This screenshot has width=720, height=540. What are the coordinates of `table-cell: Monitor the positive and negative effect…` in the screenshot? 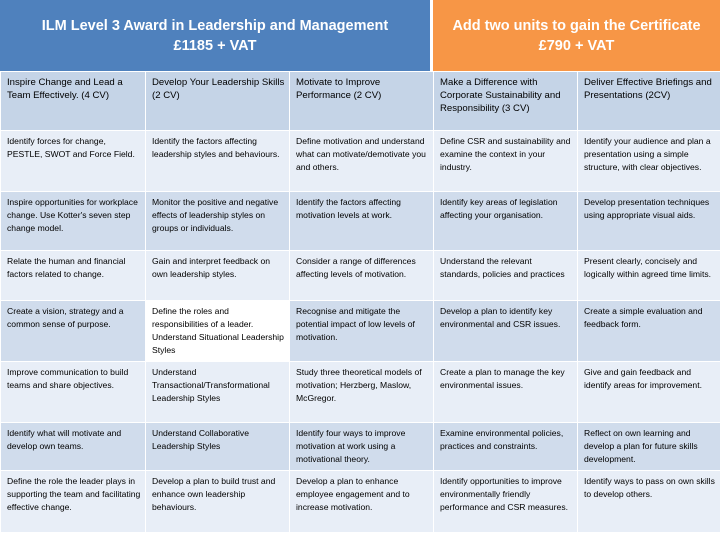 It's located at (217, 221).